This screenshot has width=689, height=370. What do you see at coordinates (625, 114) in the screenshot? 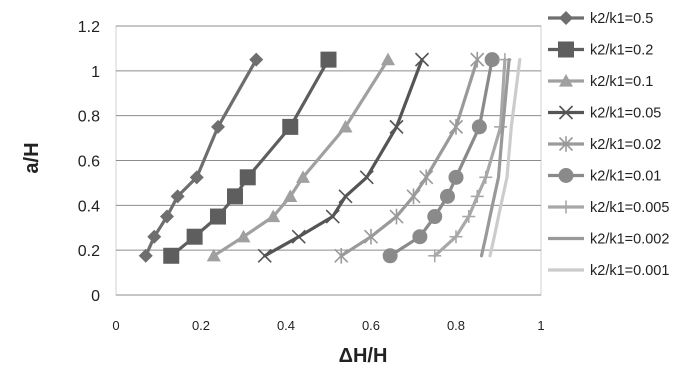
I see `legend-label: k2/k1=0.05` at bounding box center [625, 114].